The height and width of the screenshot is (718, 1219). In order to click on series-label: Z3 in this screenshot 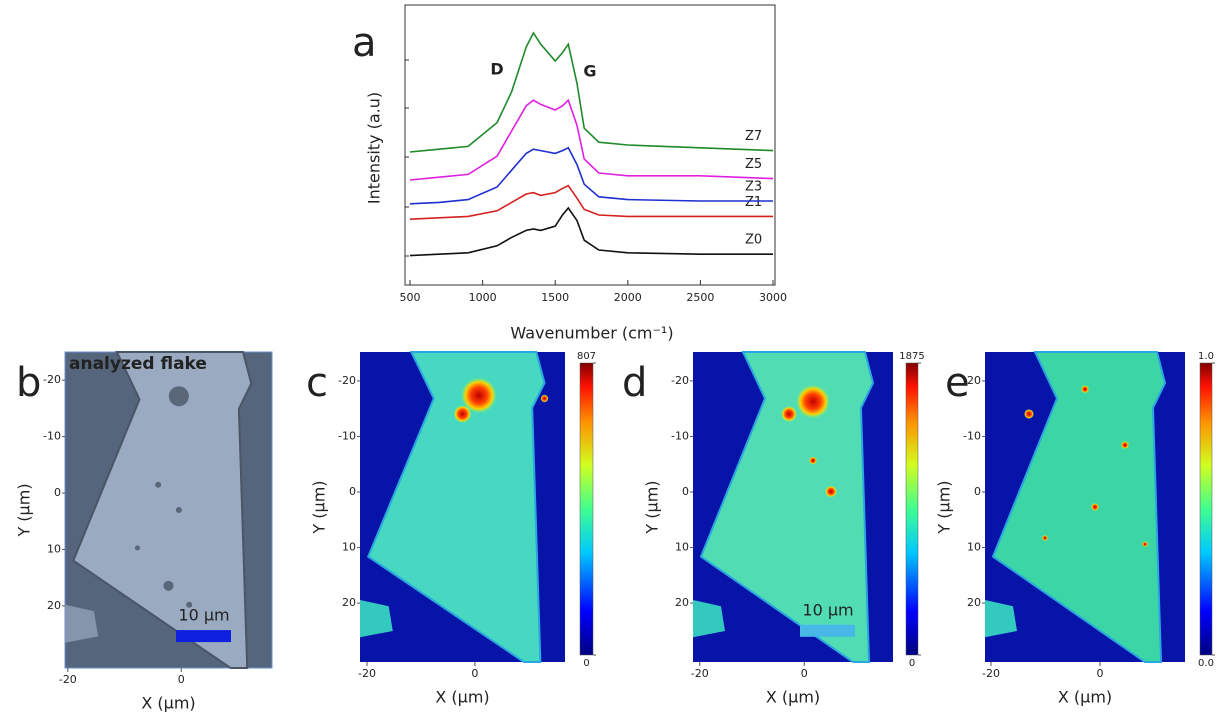, I will do `click(753, 187)`.